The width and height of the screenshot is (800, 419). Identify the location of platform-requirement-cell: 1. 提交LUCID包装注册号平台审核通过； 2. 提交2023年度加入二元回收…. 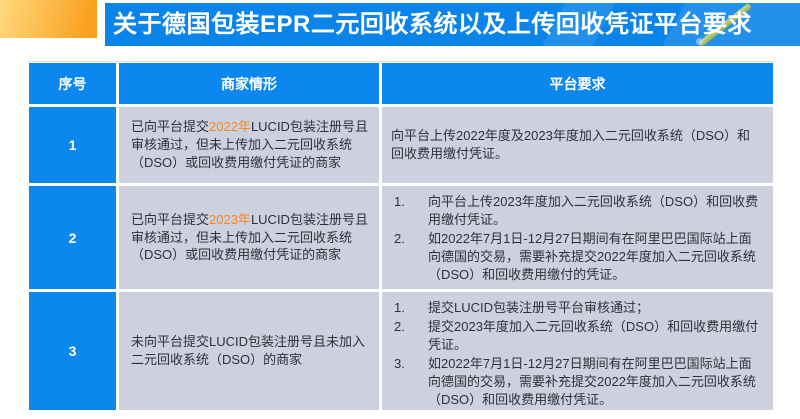
(577, 351).